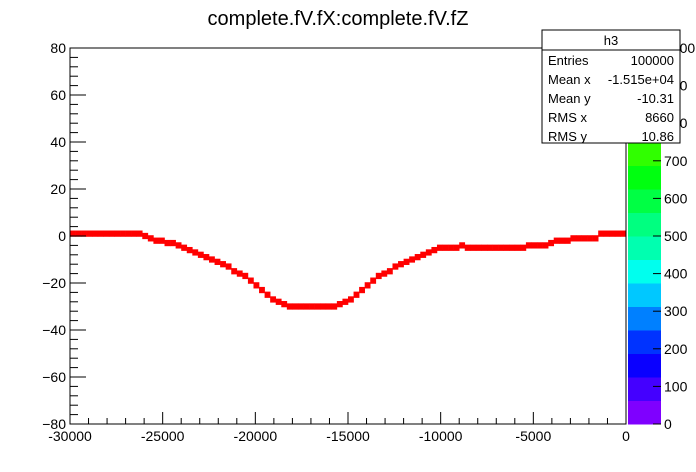  What do you see at coordinates (568, 60) in the screenshot?
I see `stats-label-0: Entries` at bounding box center [568, 60].